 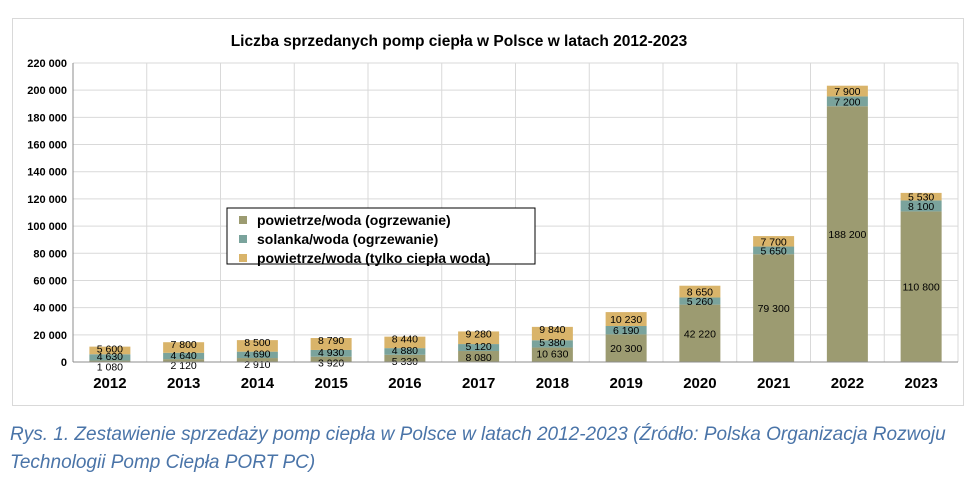 What do you see at coordinates (478, 347) in the screenshot?
I see `data-label: 5 120` at bounding box center [478, 347].